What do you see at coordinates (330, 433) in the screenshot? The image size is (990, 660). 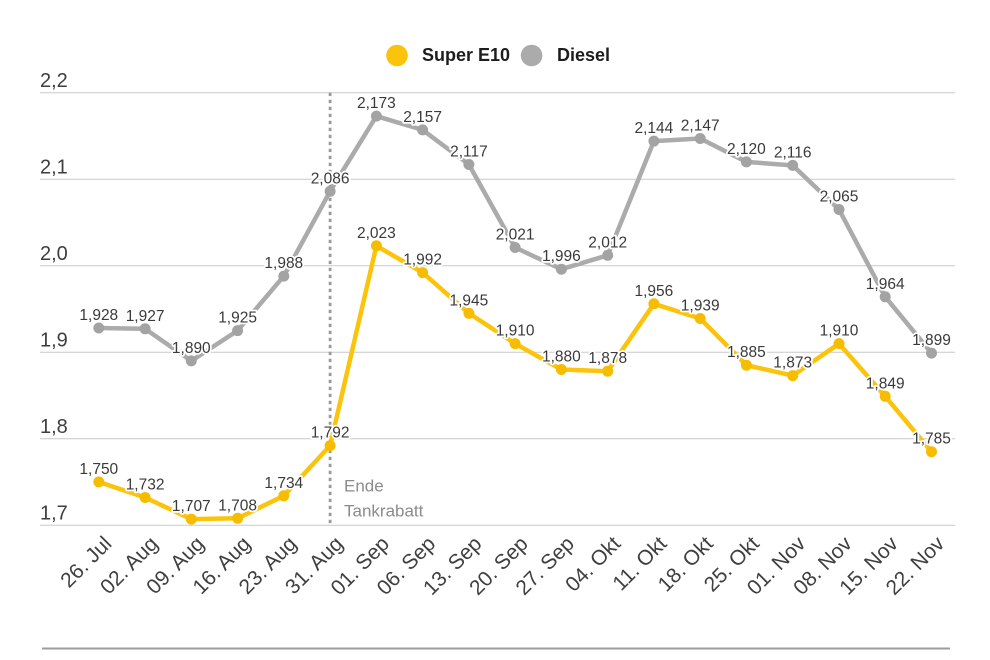 I see `svg-text: 1,792` at bounding box center [330, 433].